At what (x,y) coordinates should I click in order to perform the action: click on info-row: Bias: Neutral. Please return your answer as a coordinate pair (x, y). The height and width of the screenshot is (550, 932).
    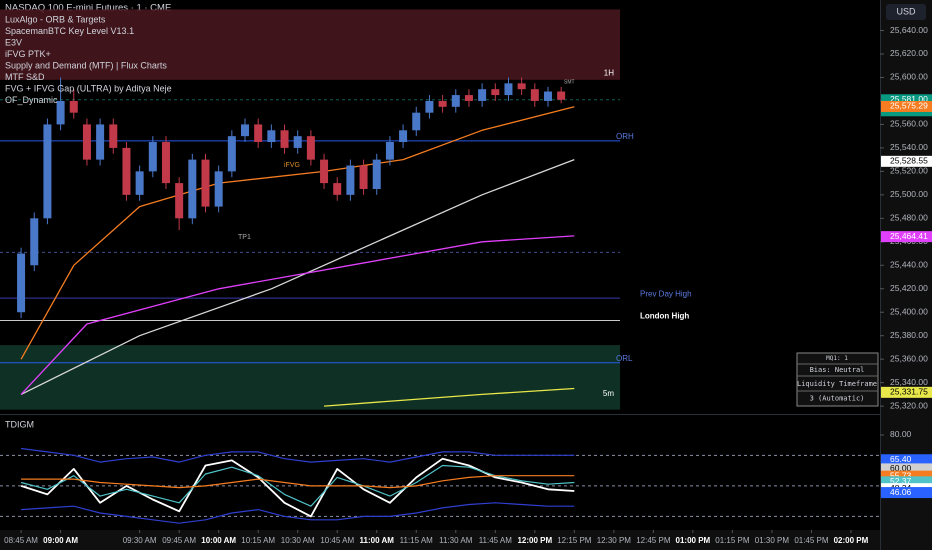
    Looking at the image, I should click on (837, 370).